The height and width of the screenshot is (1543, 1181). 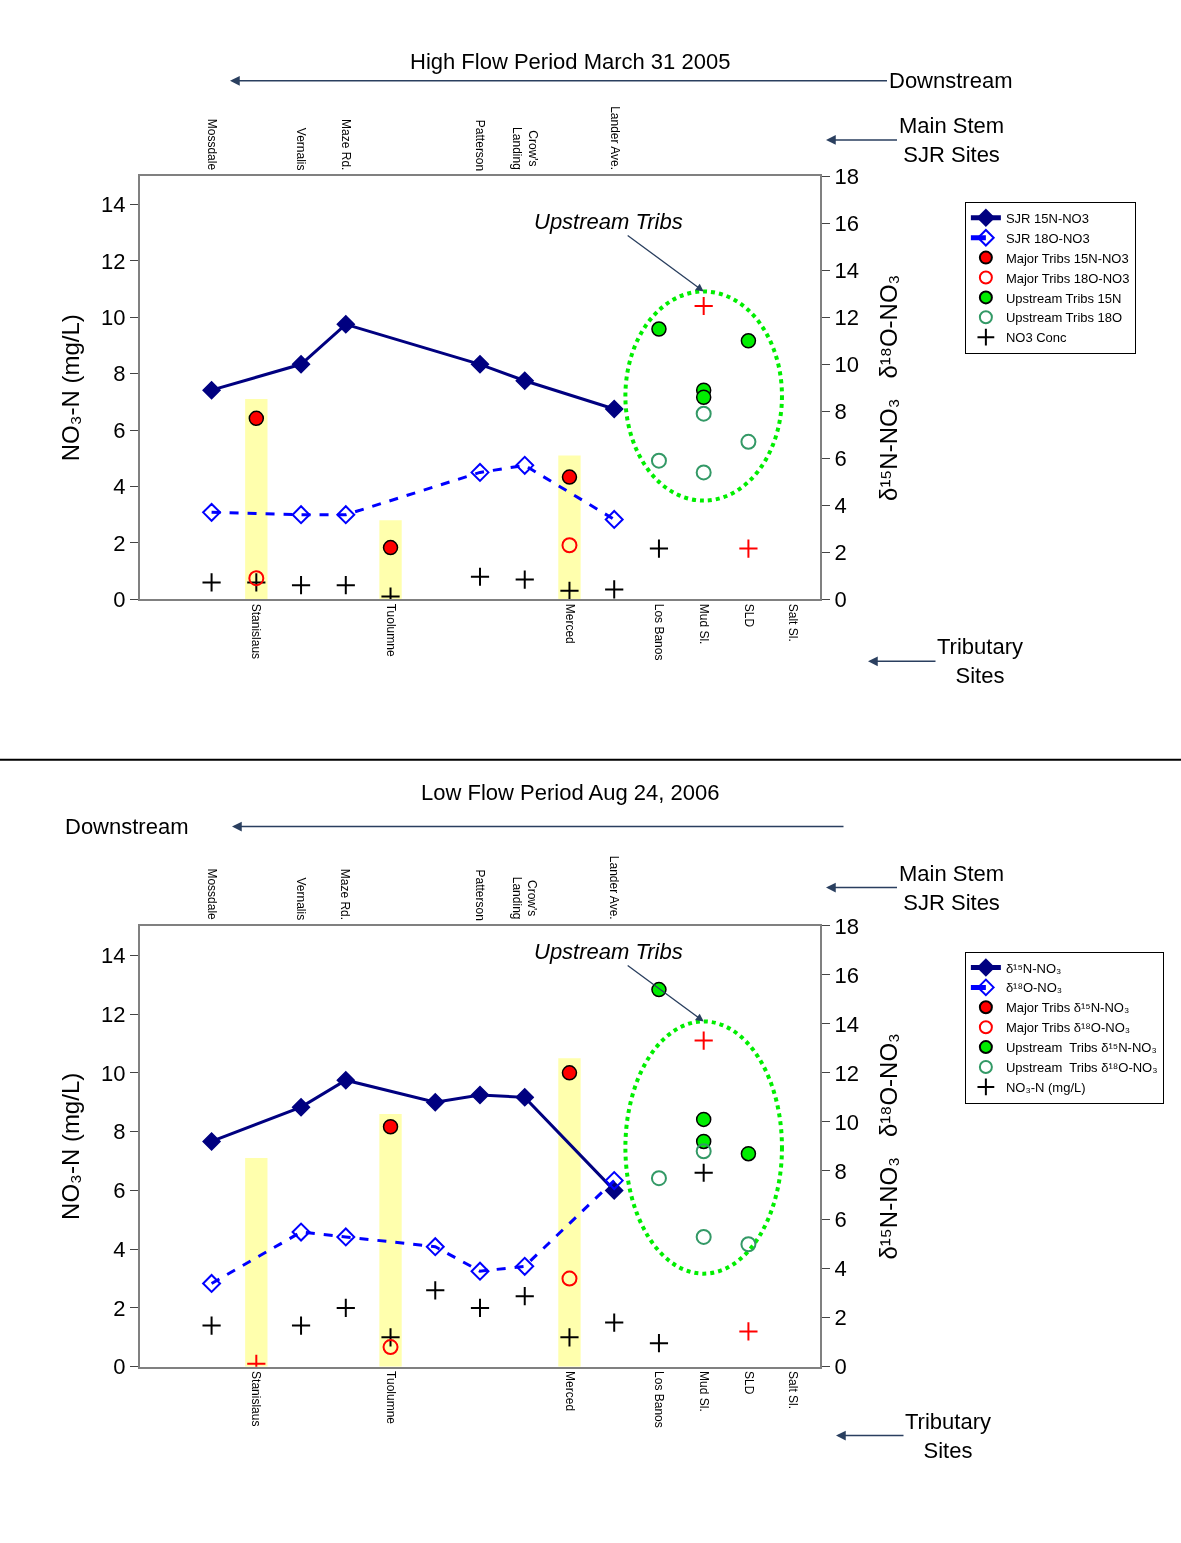 What do you see at coordinates (840, 459) in the screenshot?
I see `y2-tick-label: 6` at bounding box center [840, 459].